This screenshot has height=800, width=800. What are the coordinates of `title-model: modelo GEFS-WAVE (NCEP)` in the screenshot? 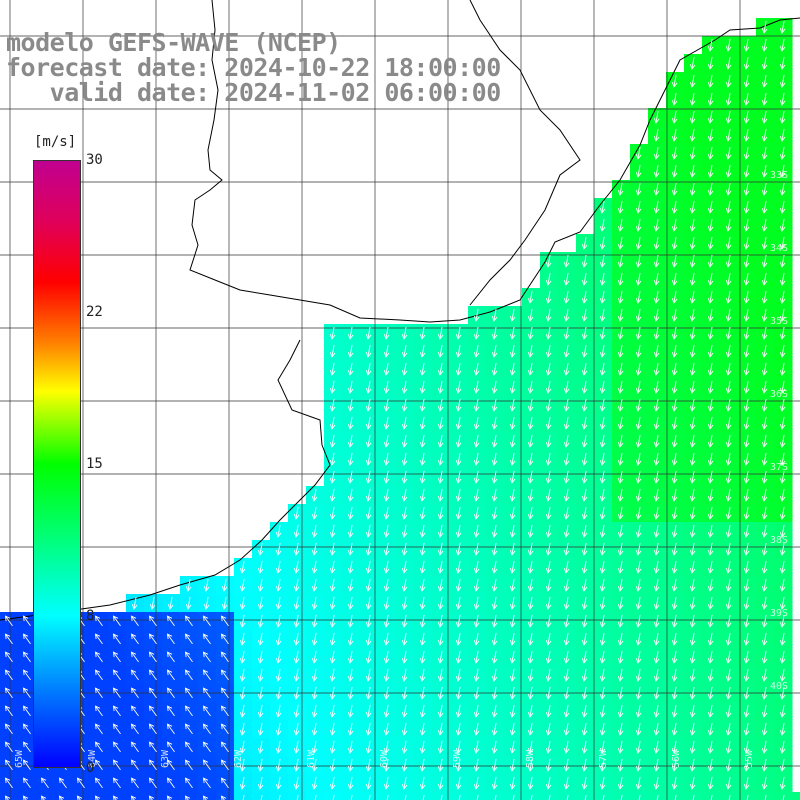 It's located at (173, 42).